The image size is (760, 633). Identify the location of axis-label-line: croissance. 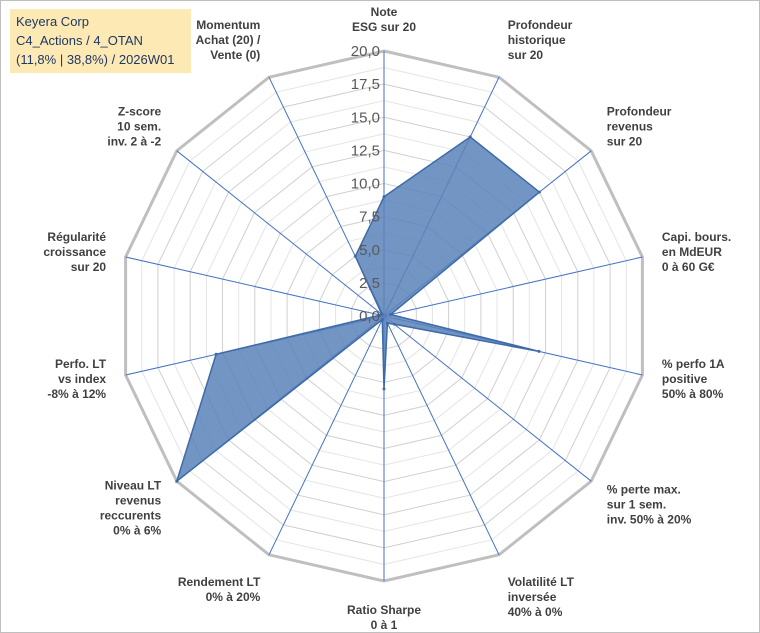
(74, 252).